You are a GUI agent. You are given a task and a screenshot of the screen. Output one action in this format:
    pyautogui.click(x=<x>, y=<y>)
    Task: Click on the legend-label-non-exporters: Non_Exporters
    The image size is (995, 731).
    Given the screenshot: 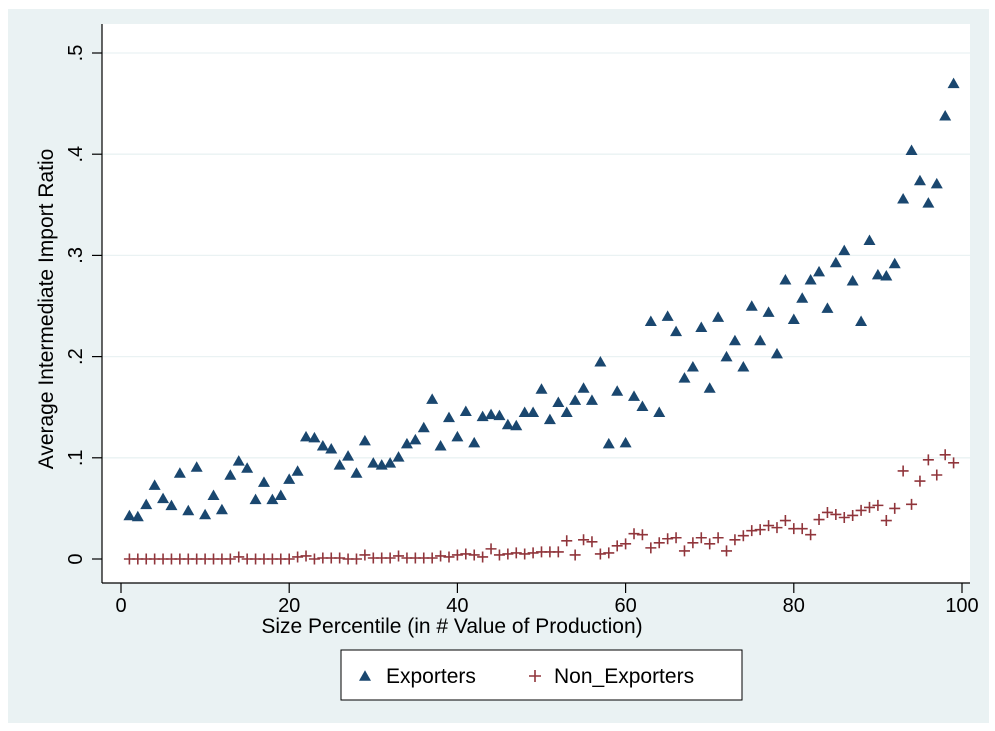 What is the action you would take?
    pyautogui.click(x=624, y=676)
    